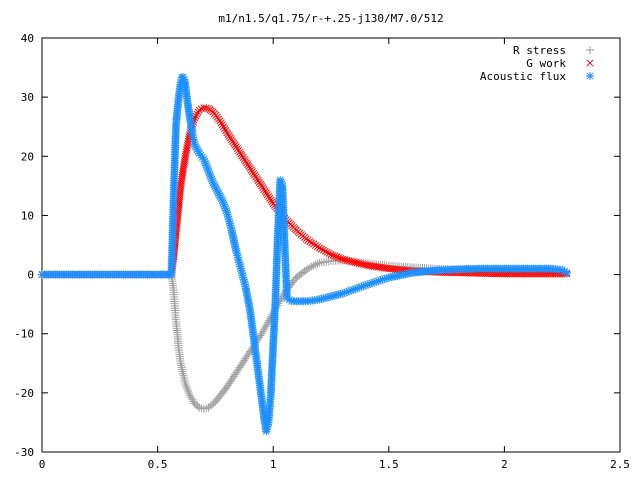  I want to click on y-tick-label: -20, so click(24, 393).